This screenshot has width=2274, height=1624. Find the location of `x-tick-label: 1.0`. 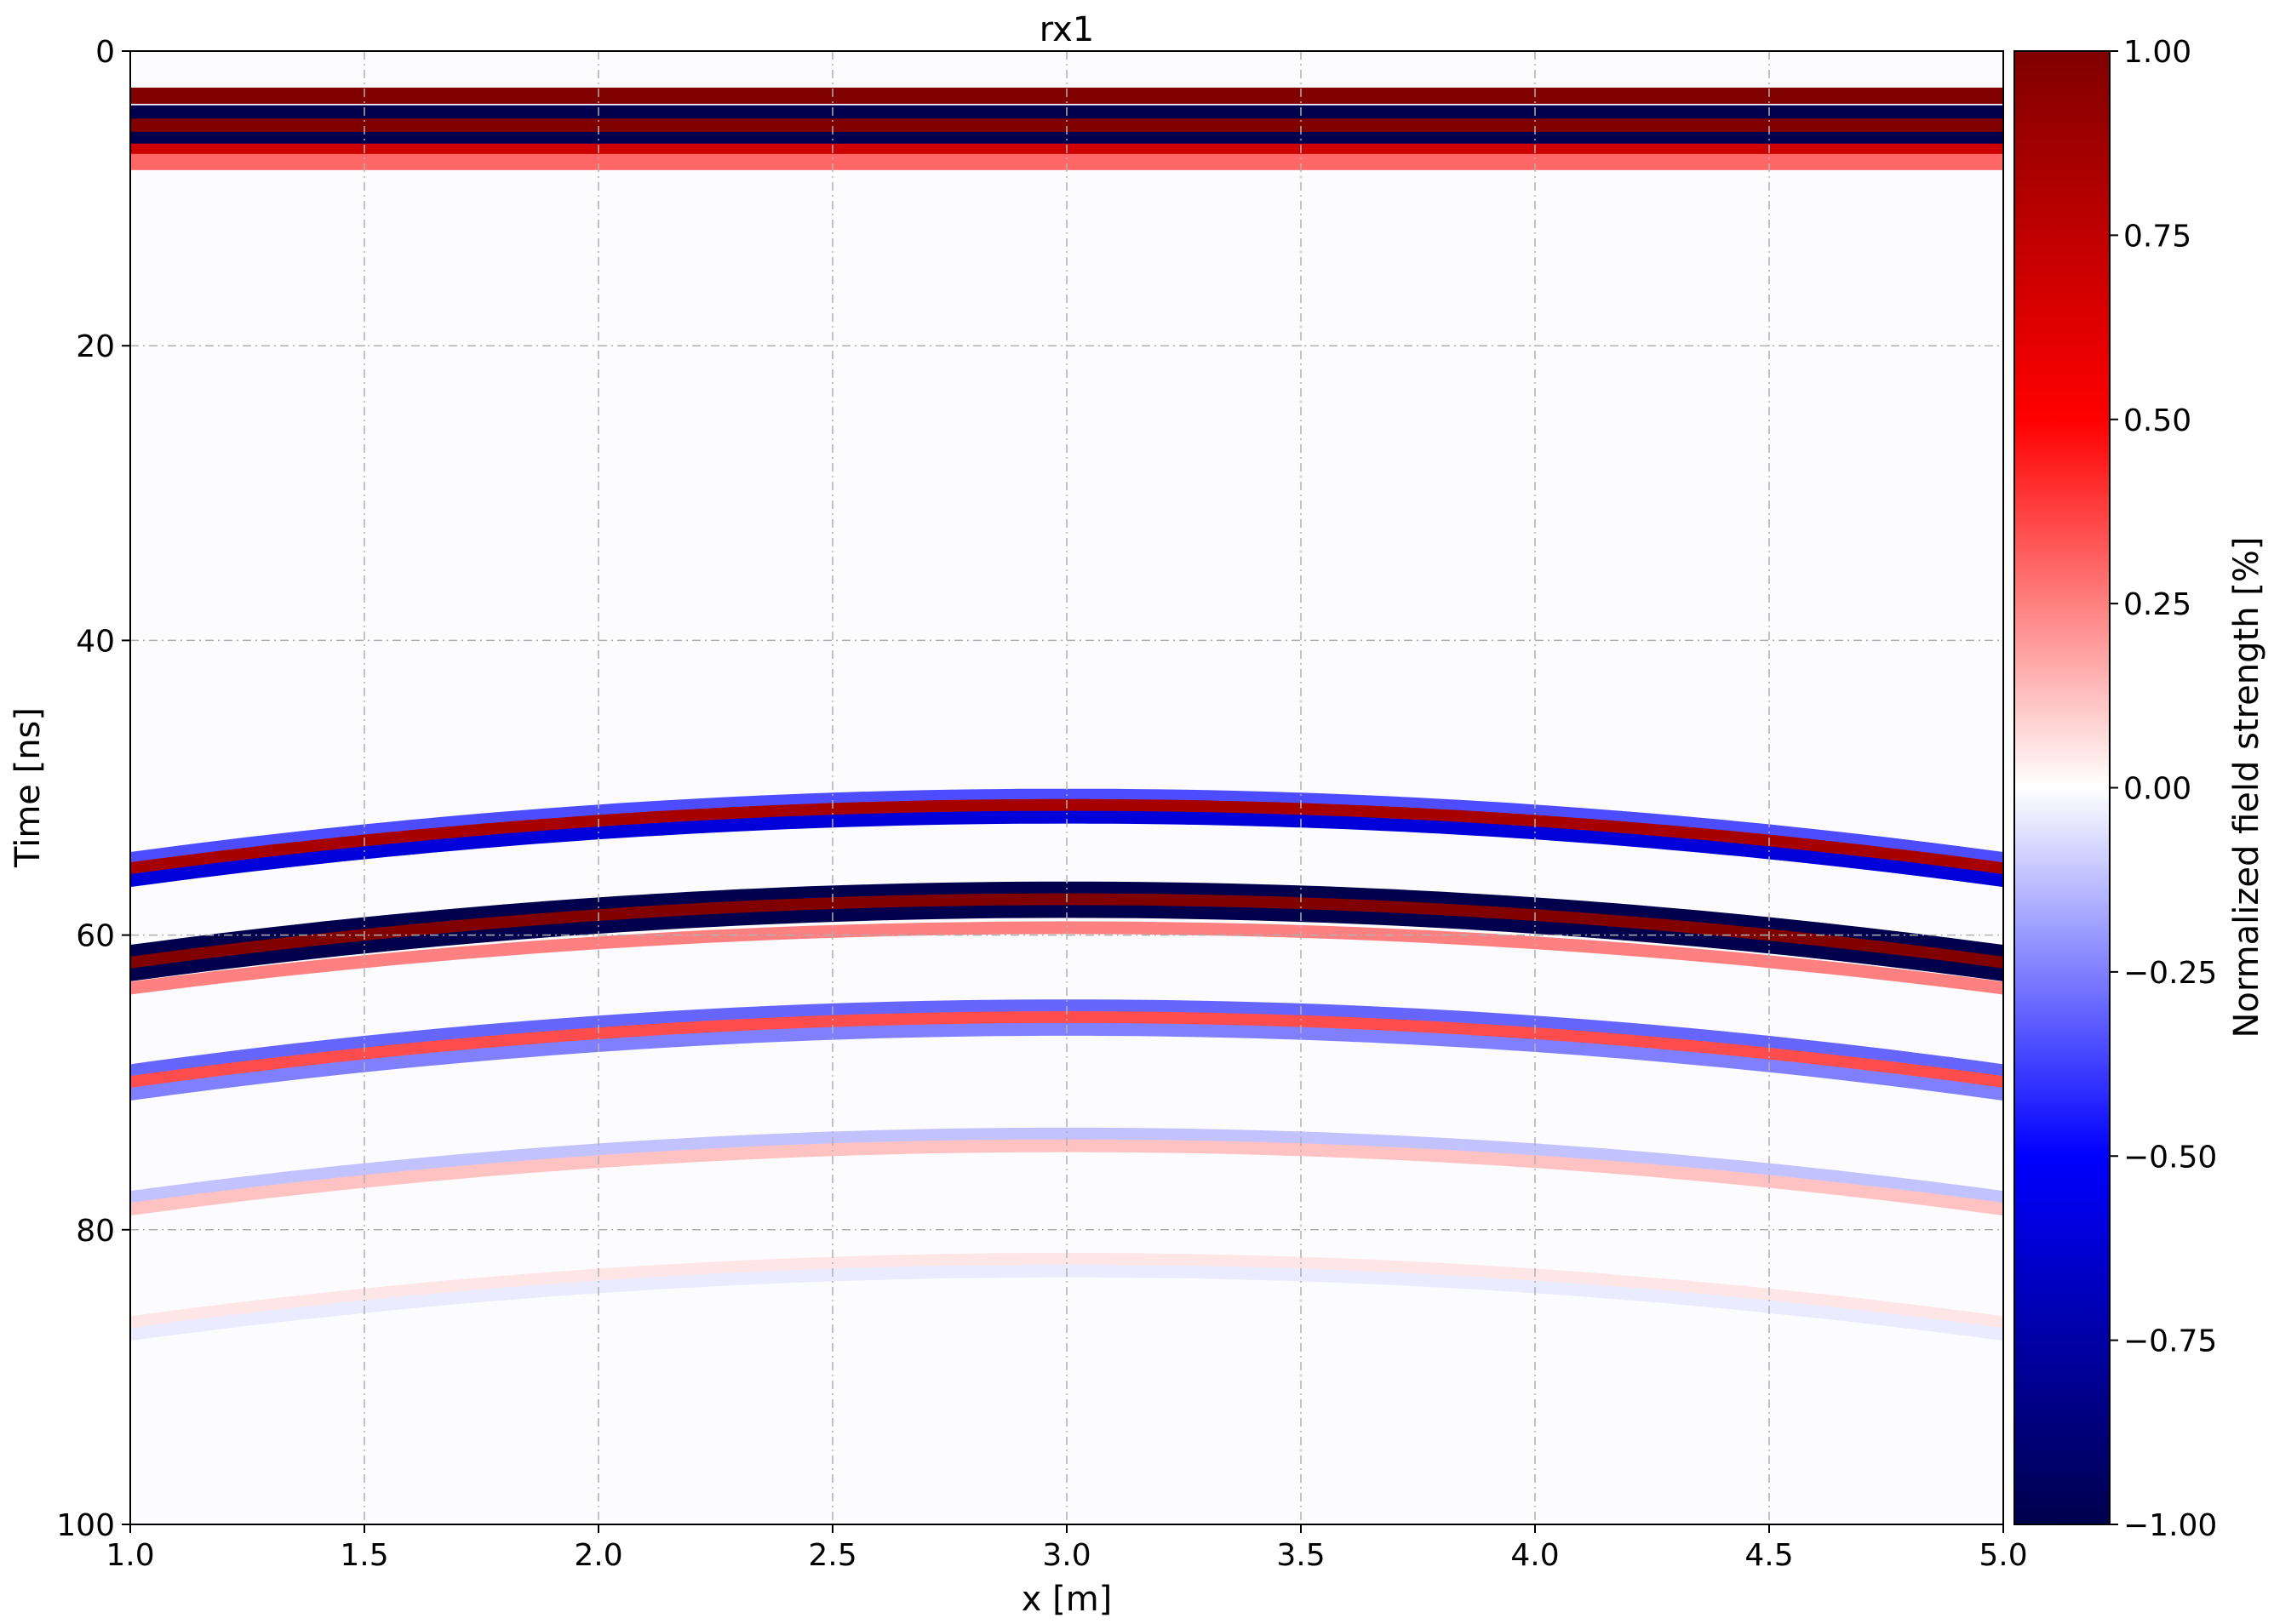

x-tick-label: 1.0 is located at coordinates (130, 1555).